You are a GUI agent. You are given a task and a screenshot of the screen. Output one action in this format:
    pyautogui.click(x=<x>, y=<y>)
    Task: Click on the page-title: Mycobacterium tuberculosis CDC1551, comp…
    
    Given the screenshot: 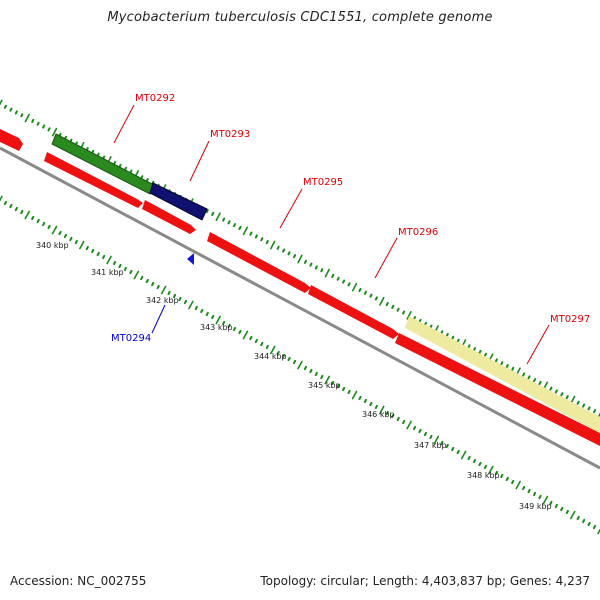 What is the action you would take?
    pyautogui.click(x=300, y=17)
    